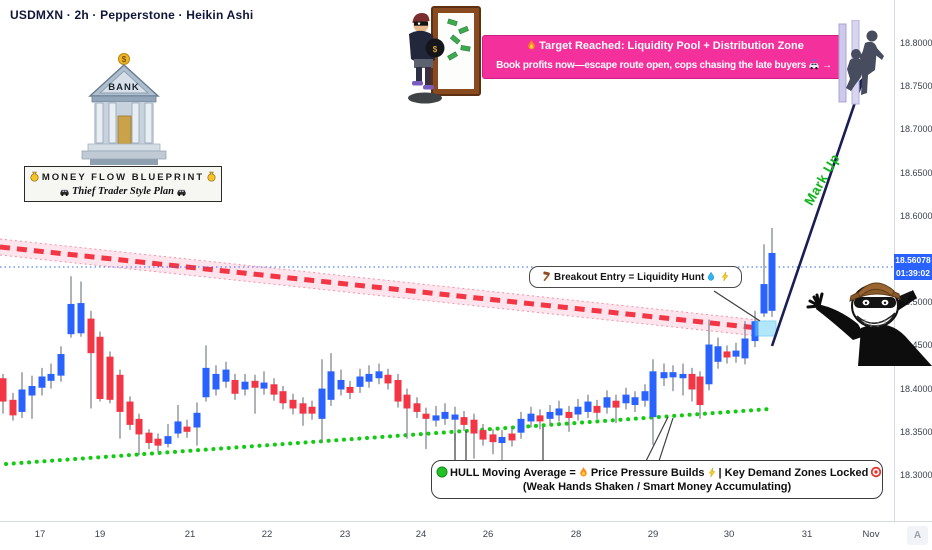 The image size is (932, 550). I want to click on bank-illustration: $ BANK, so click(124, 109).